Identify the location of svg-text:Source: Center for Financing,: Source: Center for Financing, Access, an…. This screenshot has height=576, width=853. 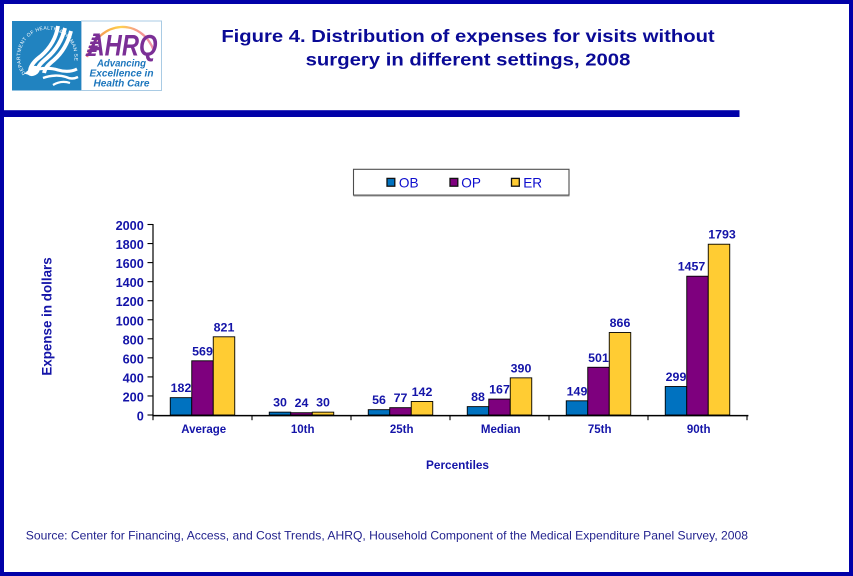
(387, 536).